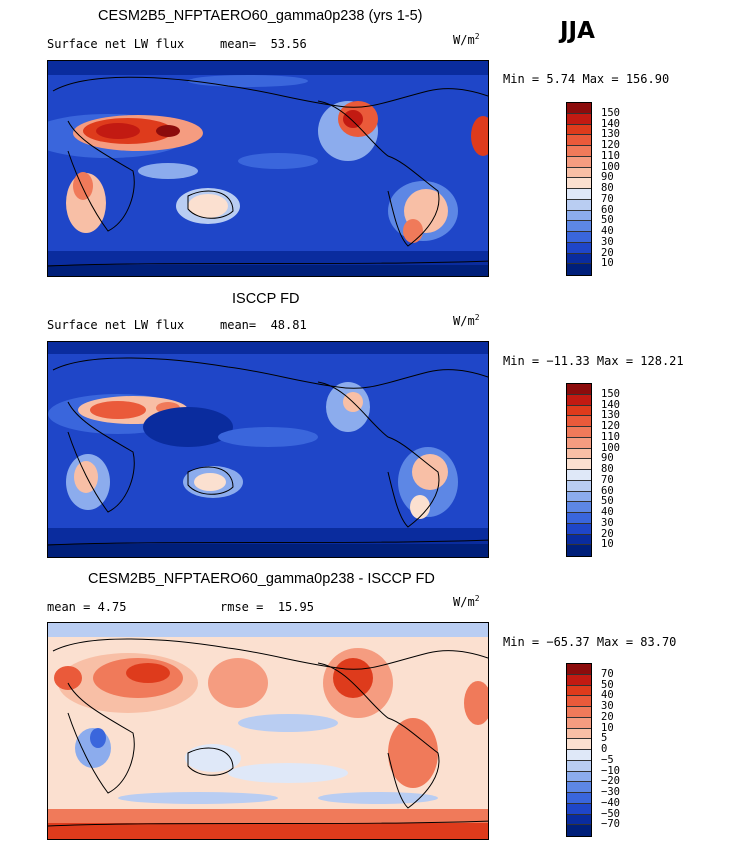  I want to click on panel3-title: CESM2B5_NFPTAERO60_gamma0p238 - ISCCP FD, so click(261, 579).